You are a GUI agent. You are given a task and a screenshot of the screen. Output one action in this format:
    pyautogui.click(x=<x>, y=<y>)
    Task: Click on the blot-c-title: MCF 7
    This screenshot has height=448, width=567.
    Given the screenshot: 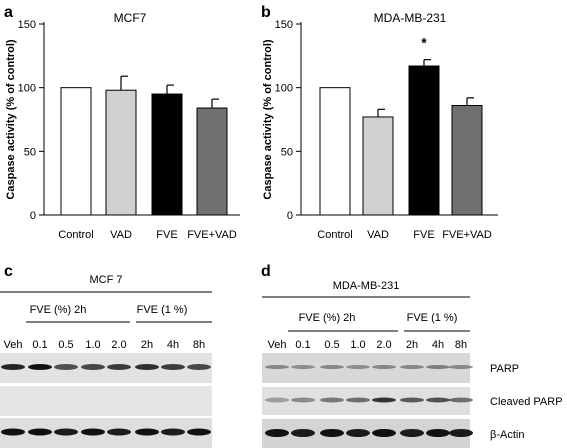 What is the action you would take?
    pyautogui.click(x=106, y=280)
    